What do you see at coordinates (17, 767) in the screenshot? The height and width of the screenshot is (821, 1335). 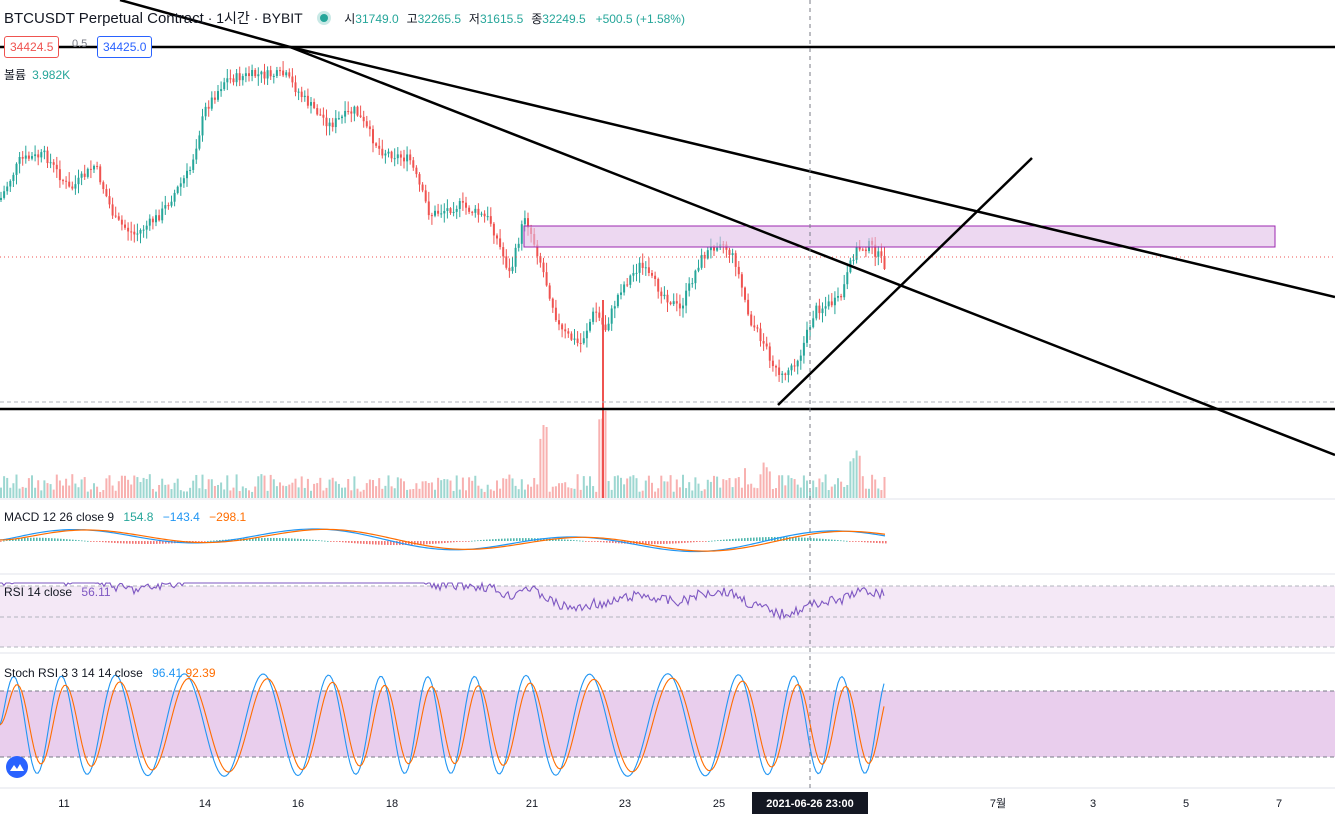 I see `tradingview-cloud-icon` at bounding box center [17, 767].